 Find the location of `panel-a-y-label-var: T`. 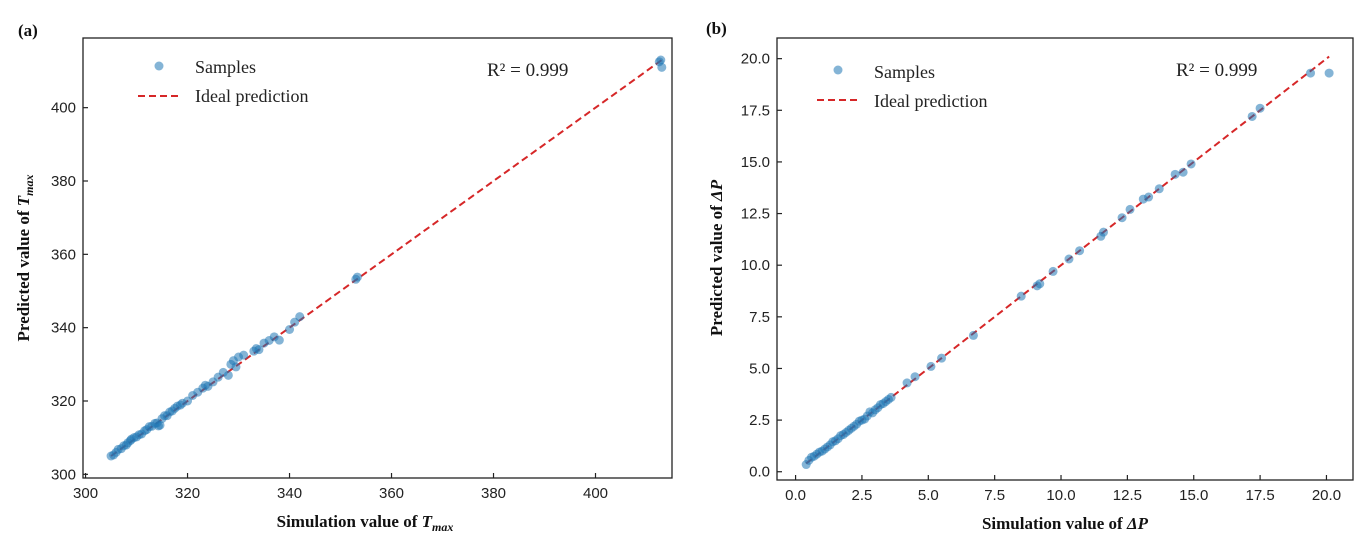

panel-a-y-label-var: T is located at coordinates (23, 200).